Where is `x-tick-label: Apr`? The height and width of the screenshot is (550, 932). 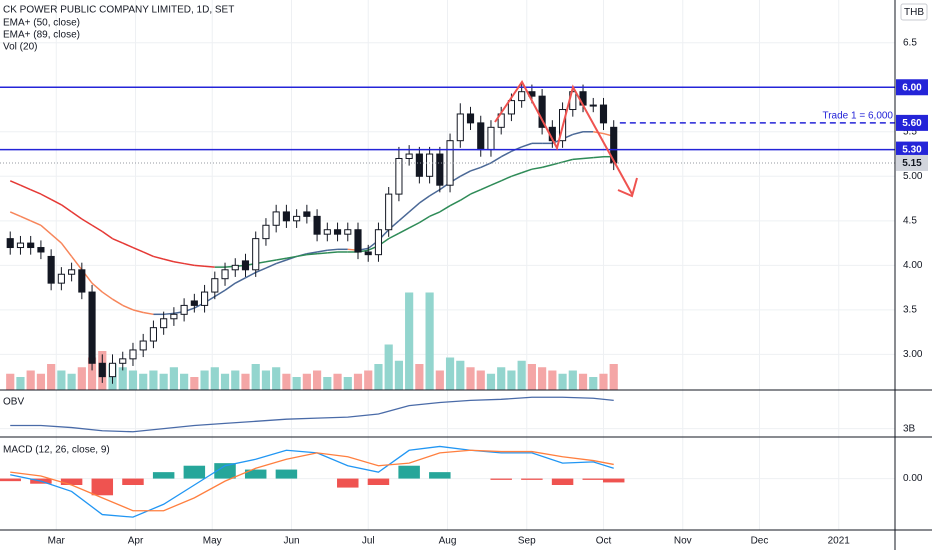
x-tick-label: Apr is located at coordinates (136, 541).